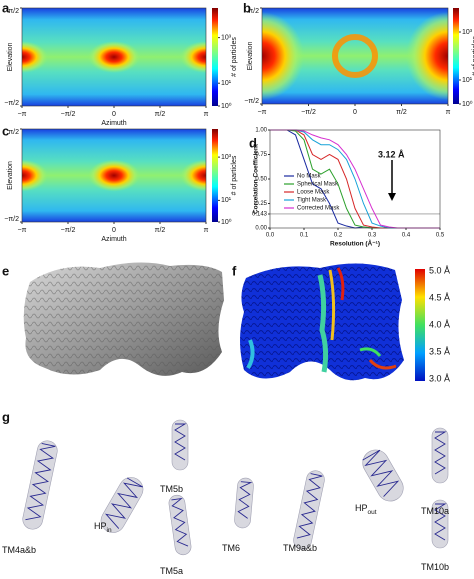 The image size is (474, 579). I want to click on segment-name: TM5b, so click(171, 489).